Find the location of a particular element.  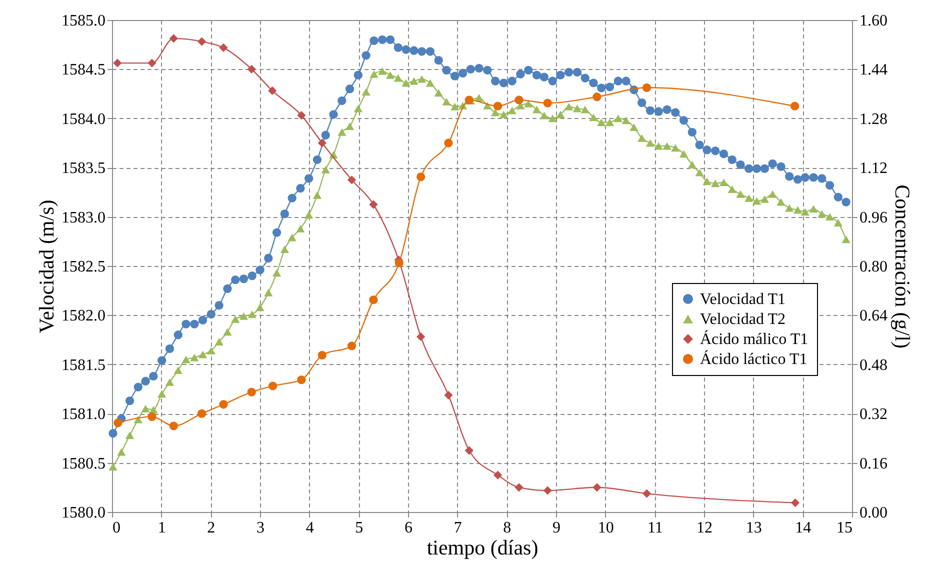

x-tick-label: 9 is located at coordinates (556, 528).